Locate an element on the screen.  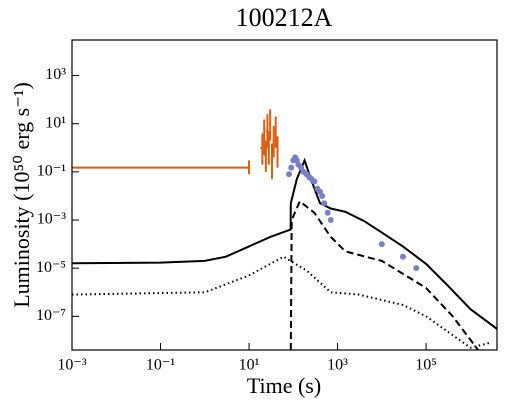
y-tick-label: 10⁻⁷ is located at coordinates (51, 315).